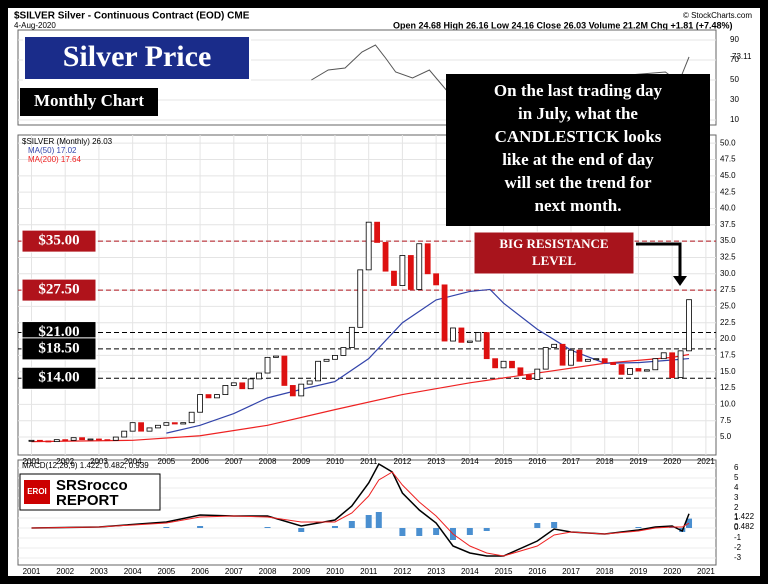 Image resolution: width=768 pixels, height=584 pixels. Describe the element at coordinates (578, 182) in the screenshot. I see `annotation-line: will set the trend for` at that location.